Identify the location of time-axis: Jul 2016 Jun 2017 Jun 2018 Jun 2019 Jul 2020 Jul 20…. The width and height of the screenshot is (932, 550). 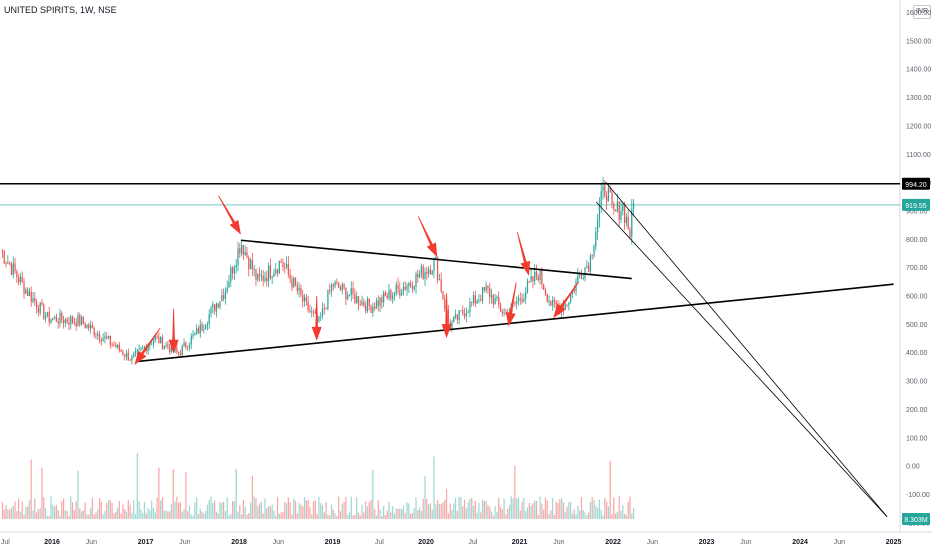
(451, 542).